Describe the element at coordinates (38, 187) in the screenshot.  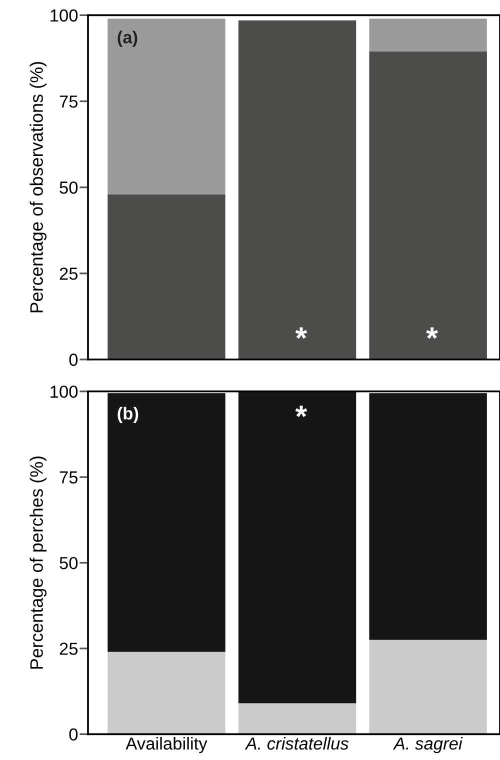
I see `y-axis-title: Percentage of observations (%)` at that location.